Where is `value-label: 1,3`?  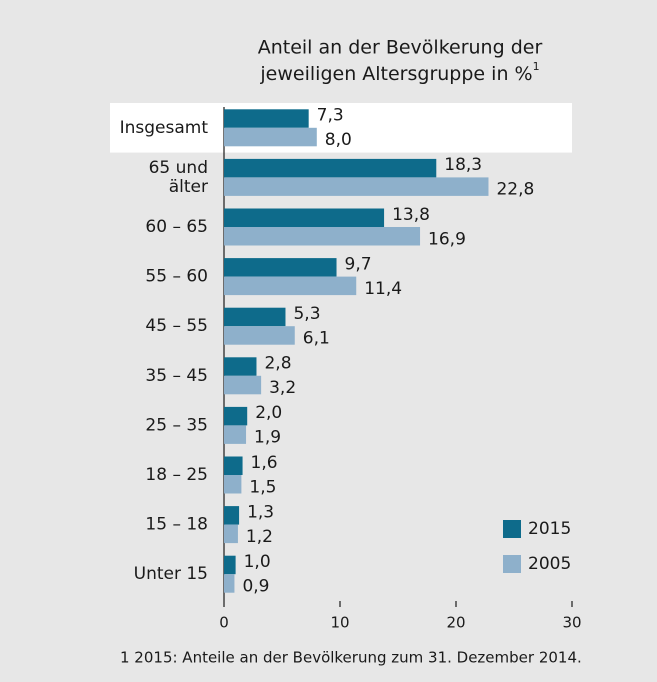
value-label: 1,3 is located at coordinates (260, 512).